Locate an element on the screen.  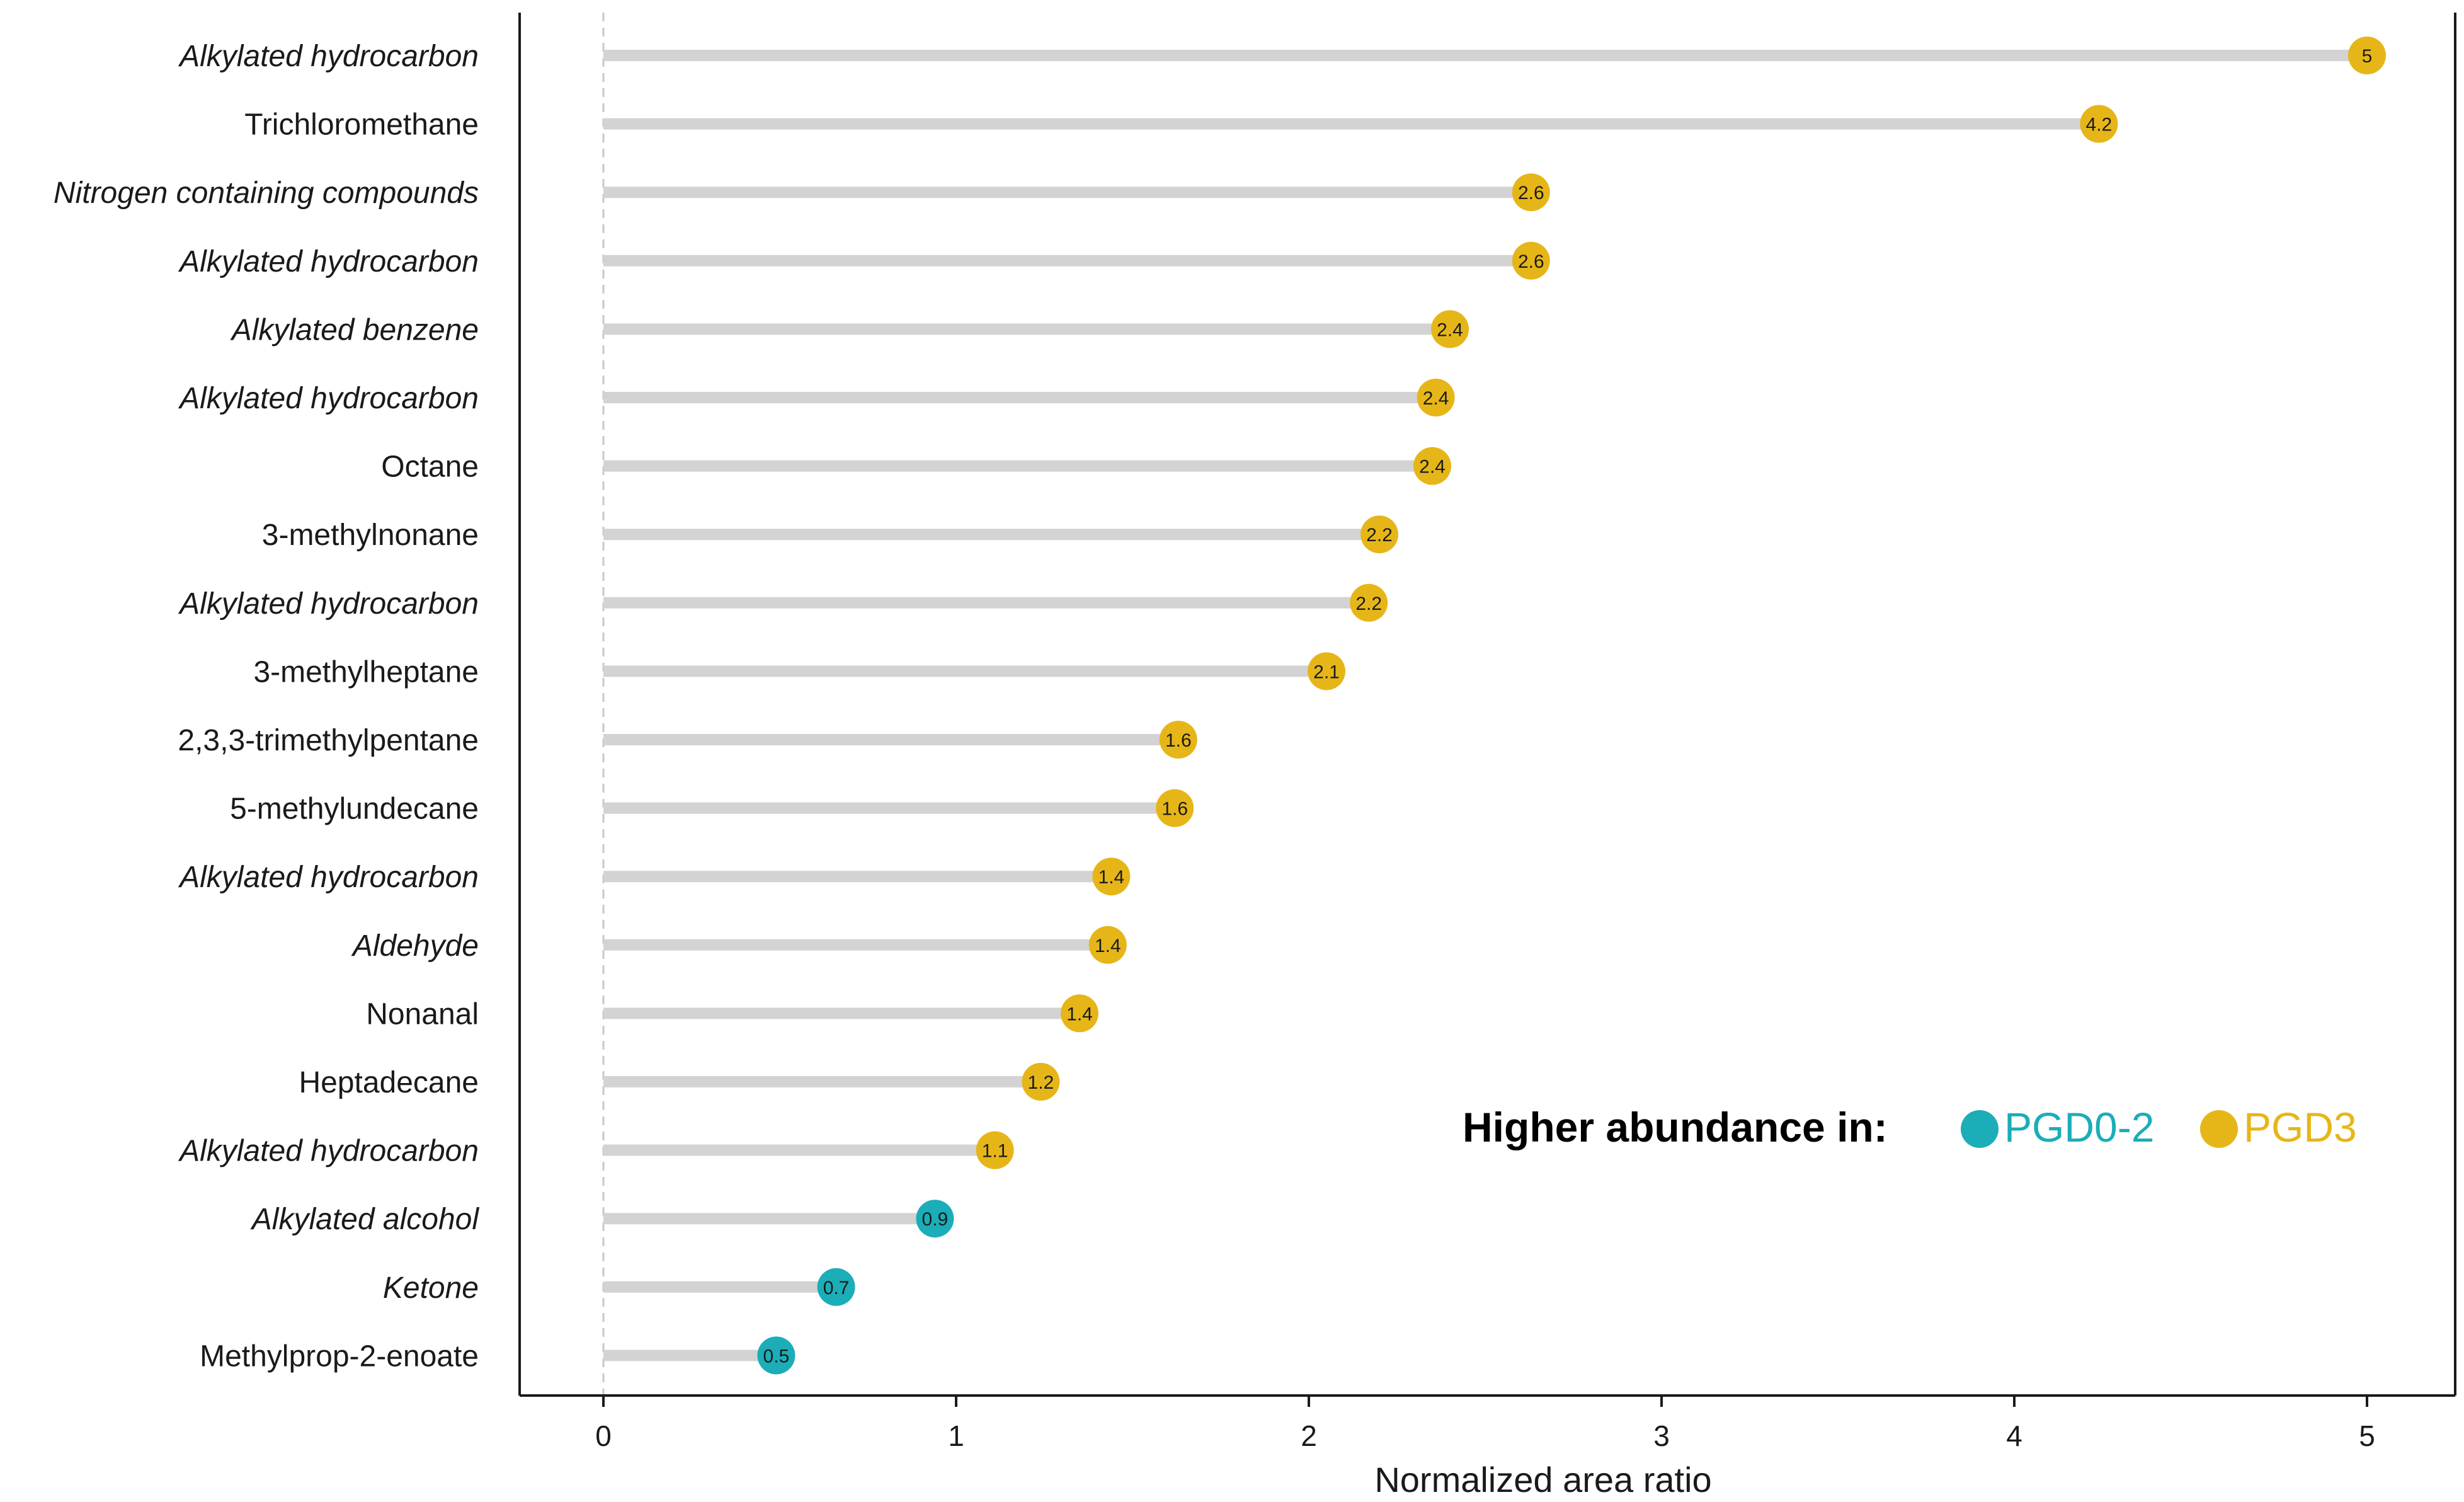
legend: Higher abundance in: PGD0-2 PGD3 is located at coordinates (1910, 1127).